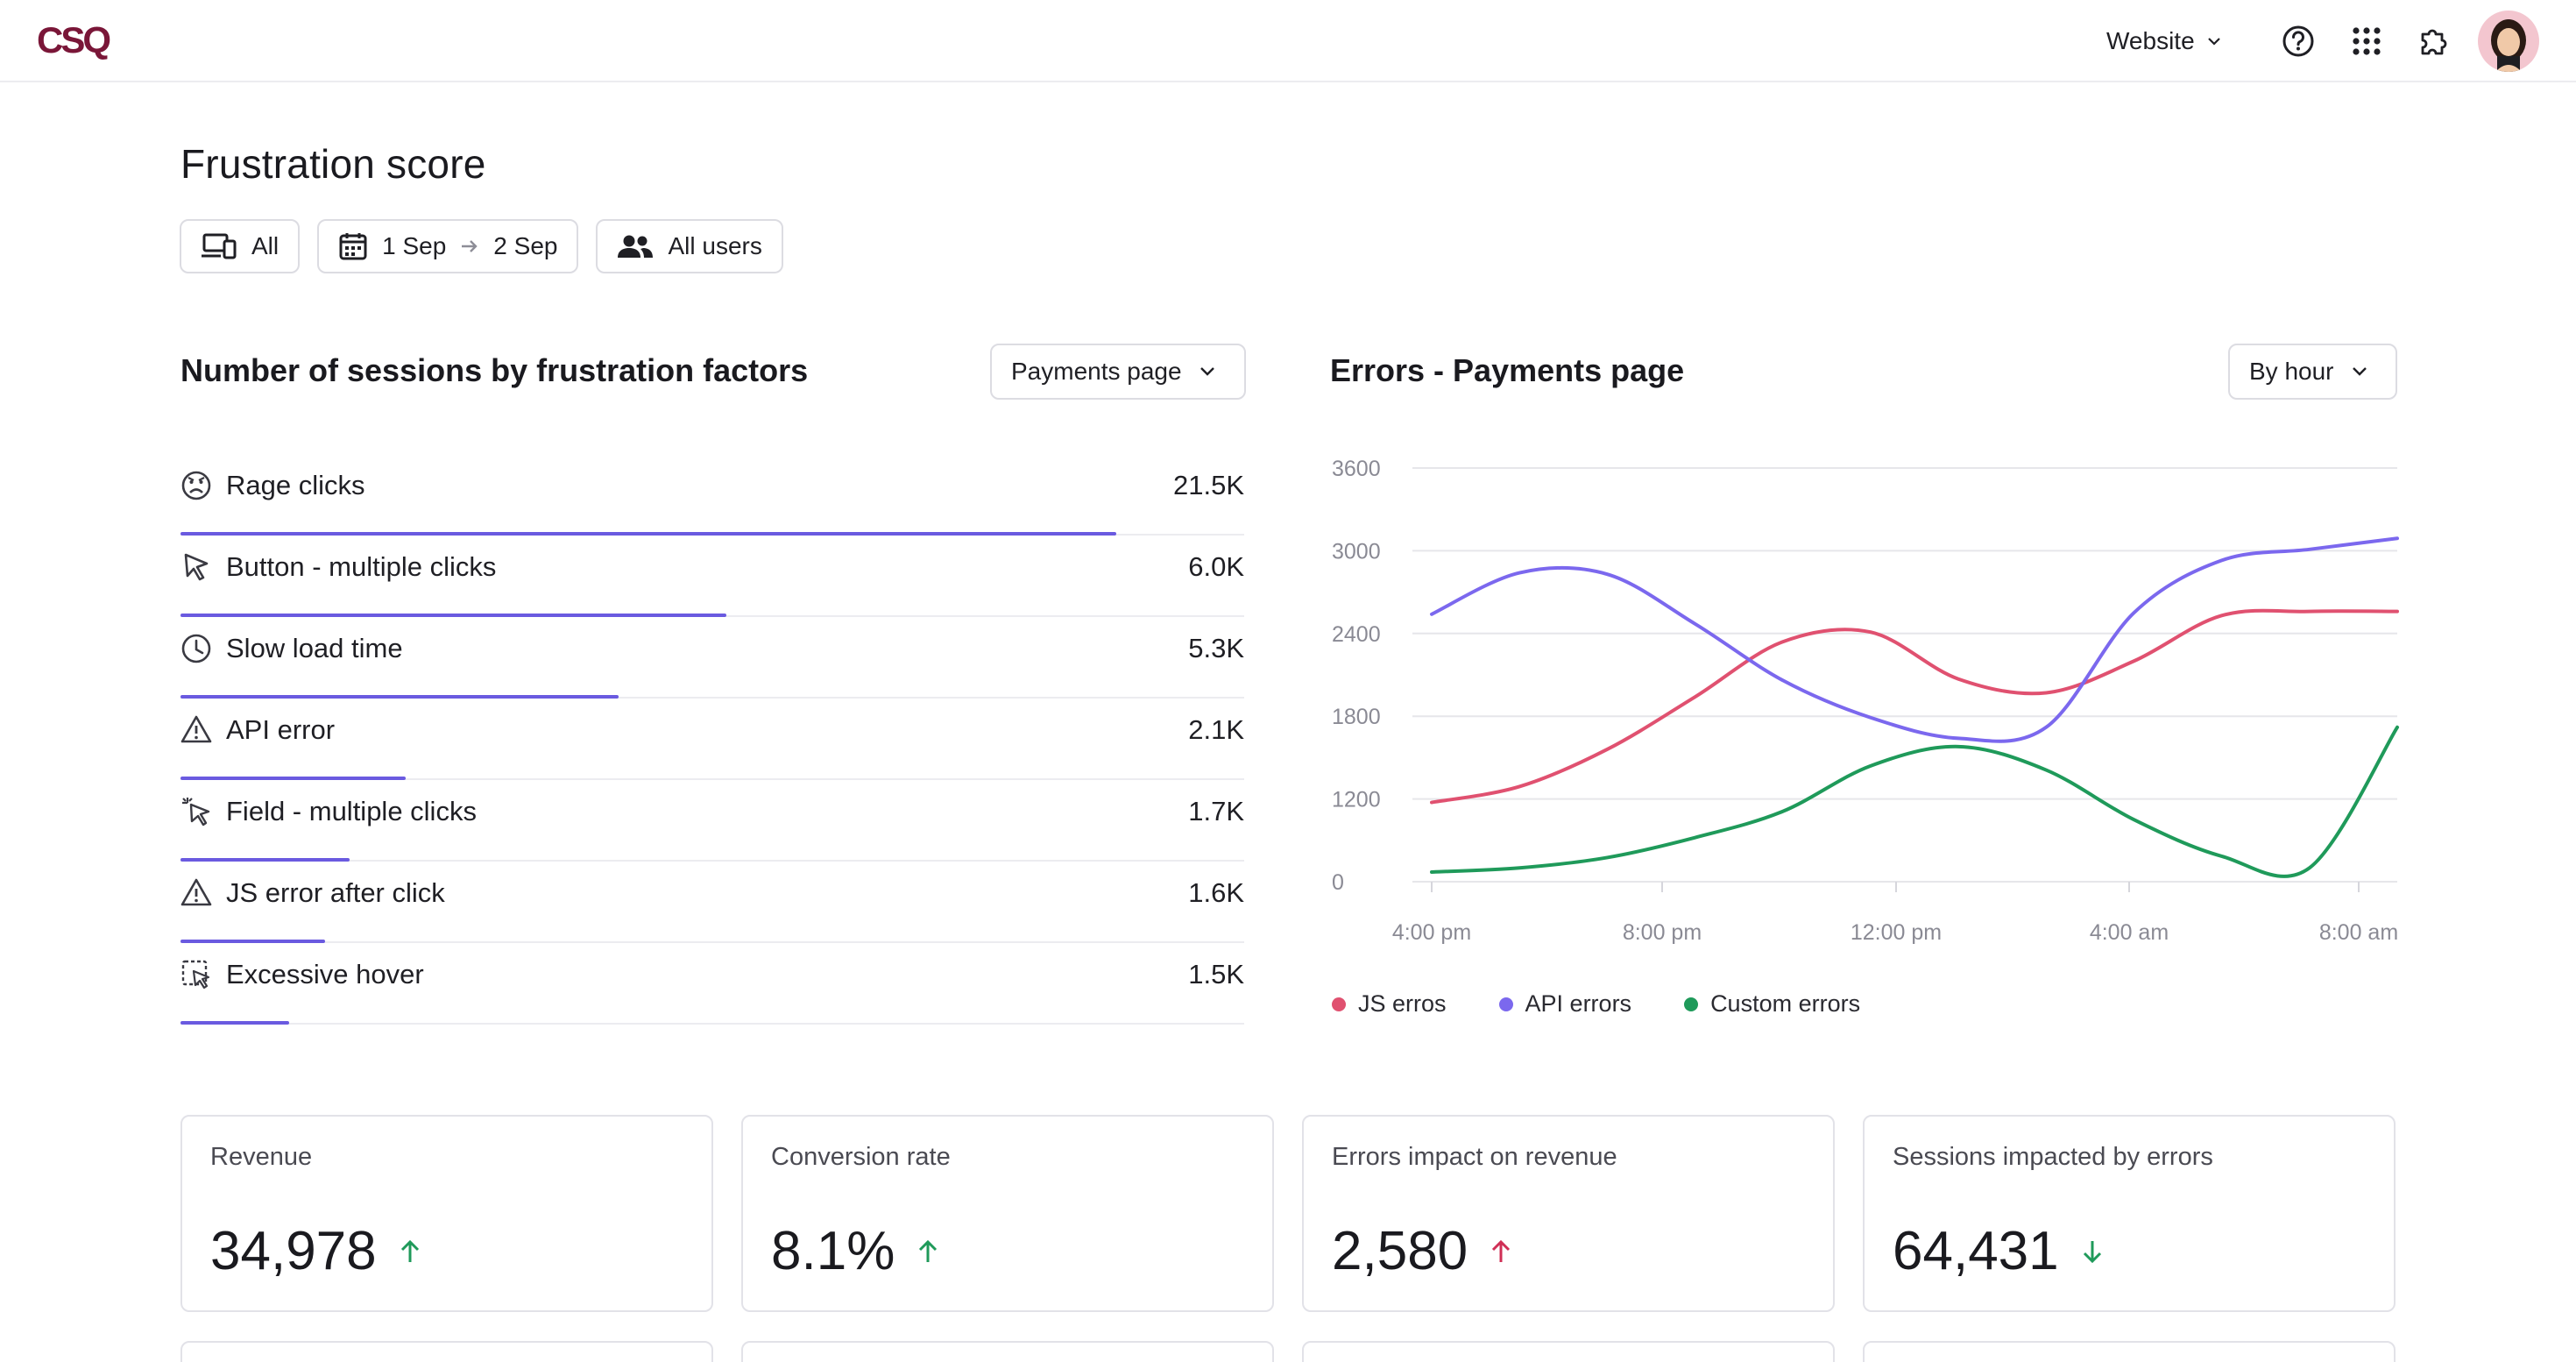 This screenshot has height=1362, width=2576. Describe the element at coordinates (240, 246) in the screenshot. I see `device-filter-button: All` at that location.